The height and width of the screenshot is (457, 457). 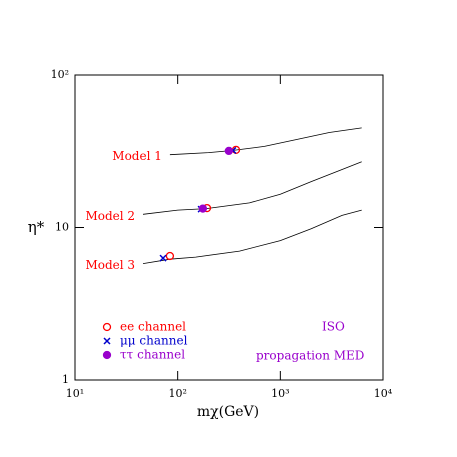 I want to click on legend-label: ee channel, so click(x=153, y=327).